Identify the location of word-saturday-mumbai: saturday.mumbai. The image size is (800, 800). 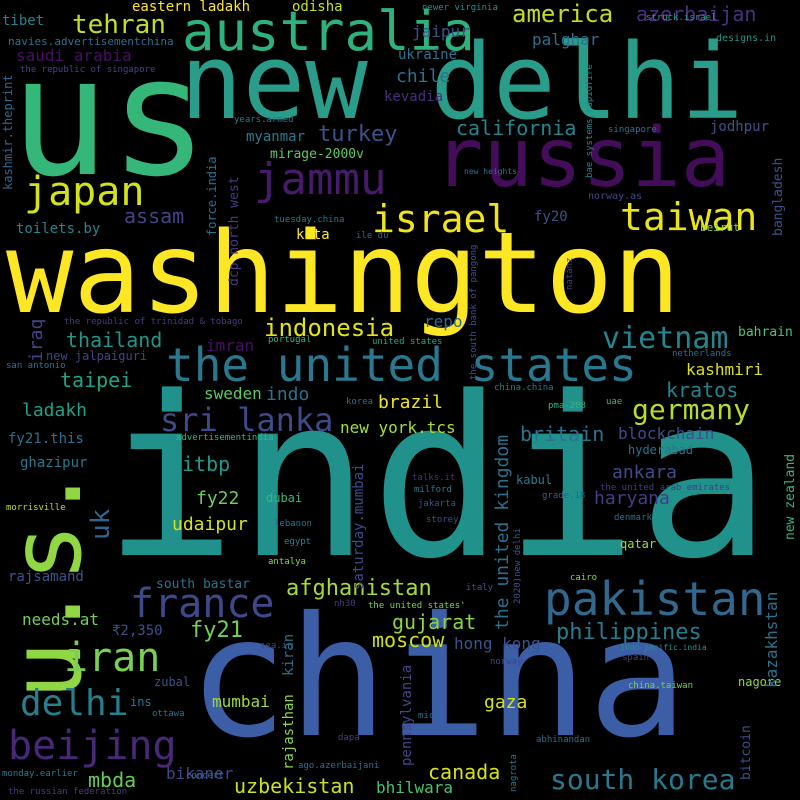
(359, 526).